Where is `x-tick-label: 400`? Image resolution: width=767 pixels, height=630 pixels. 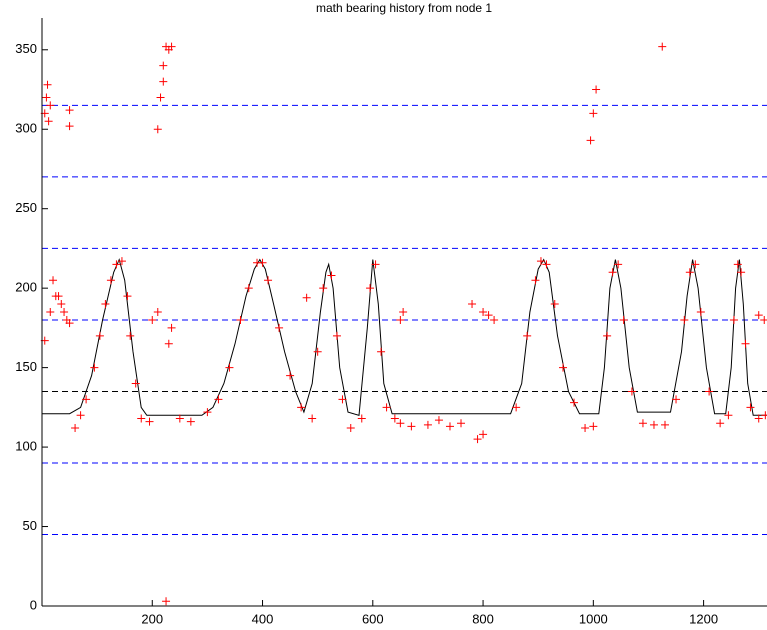
x-tick-label: 400 is located at coordinates (263, 618).